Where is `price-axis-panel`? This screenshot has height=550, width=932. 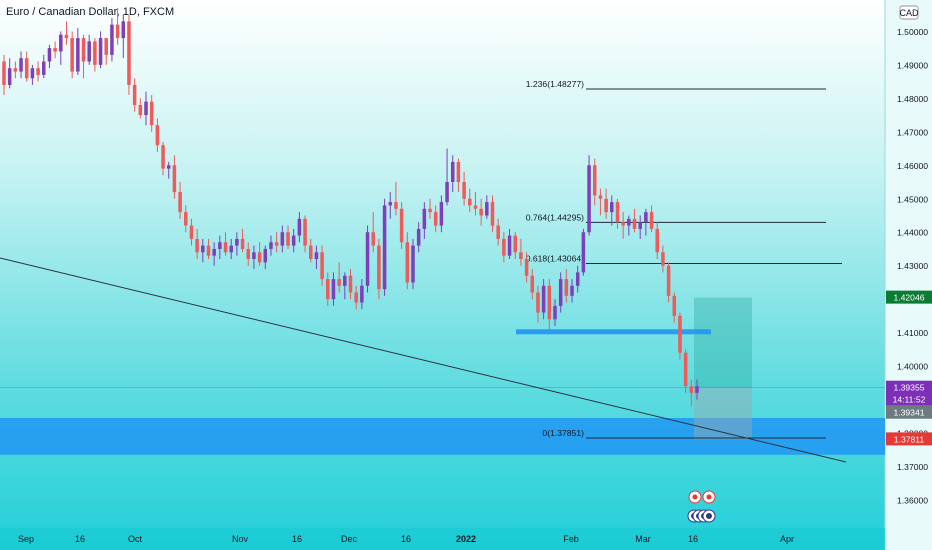 price-axis-panel is located at coordinates (908, 275).